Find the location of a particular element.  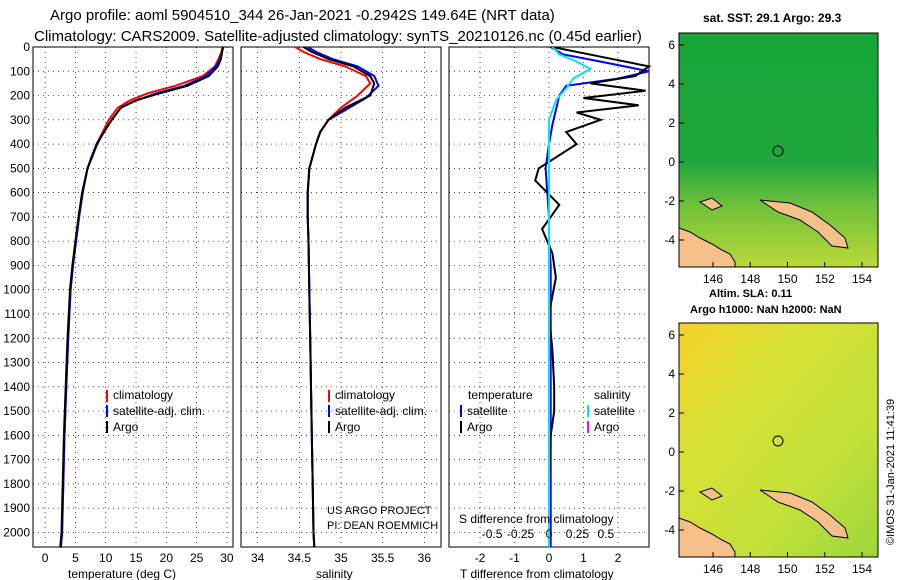

sst-map-axes: 6 4 2 0 -2 -4 146 148 150 152 154 is located at coordinates (768, 162).